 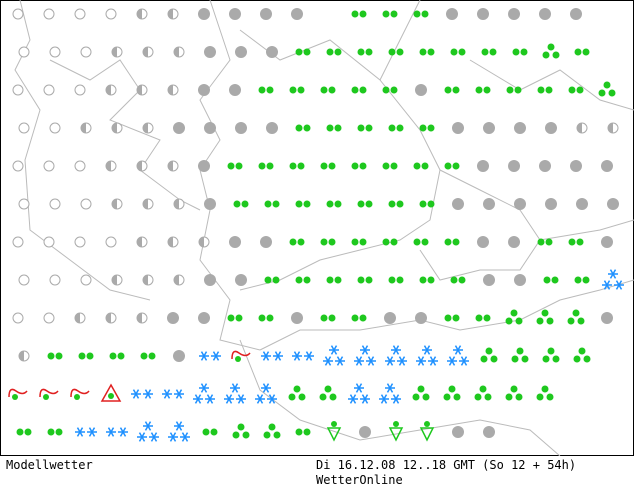 What do you see at coordinates (15, 397) in the screenshot?
I see `freezing-dot` at bounding box center [15, 397].